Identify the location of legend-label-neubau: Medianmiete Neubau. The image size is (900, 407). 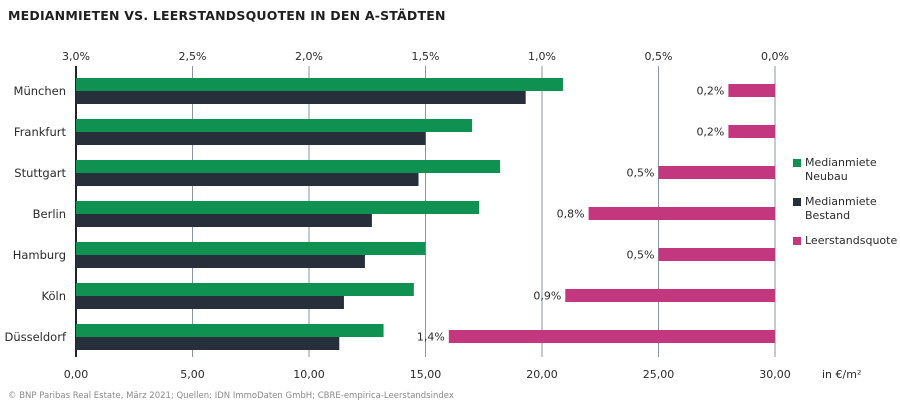
(841, 169).